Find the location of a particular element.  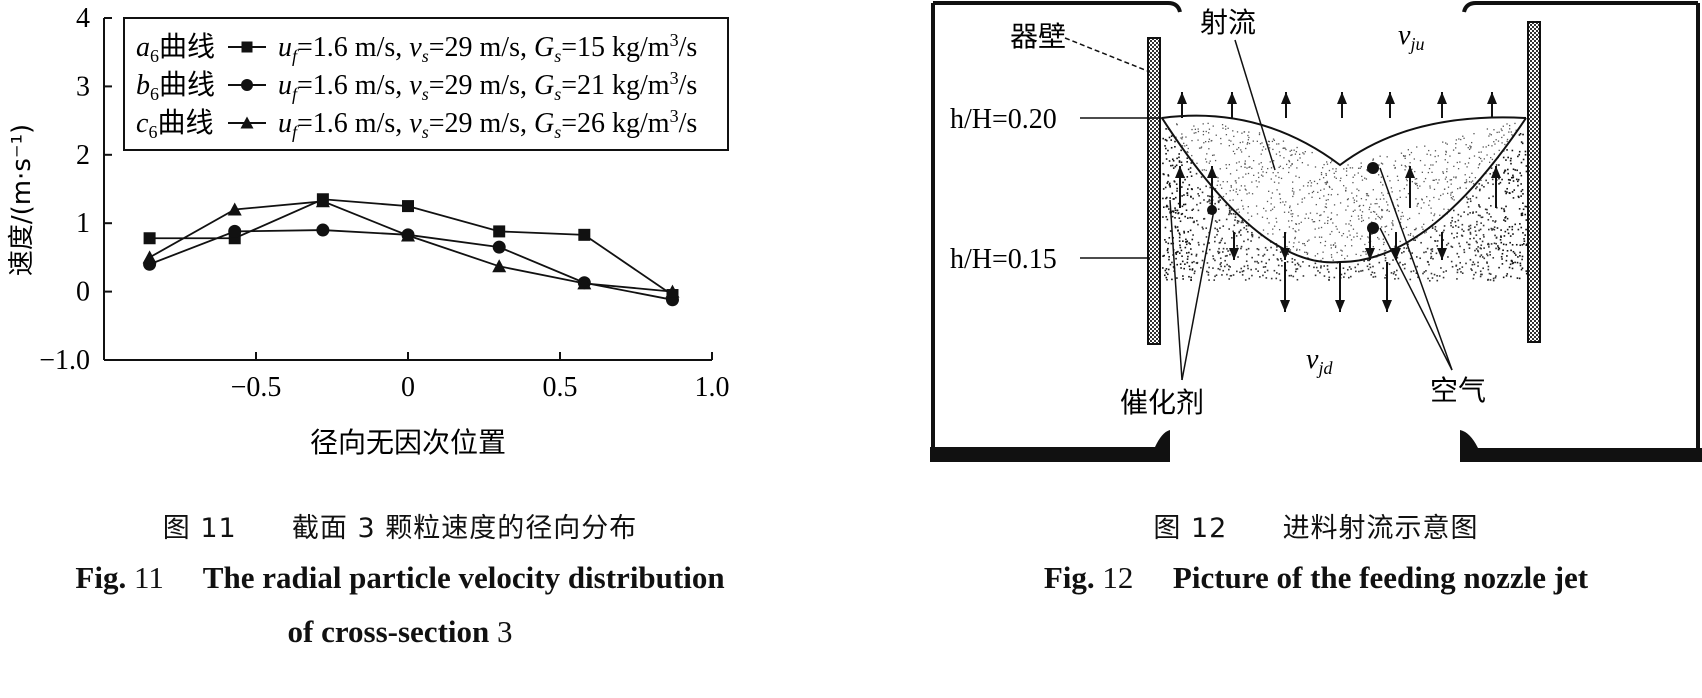

catalyst-particle-dot is located at coordinates (1212, 210).